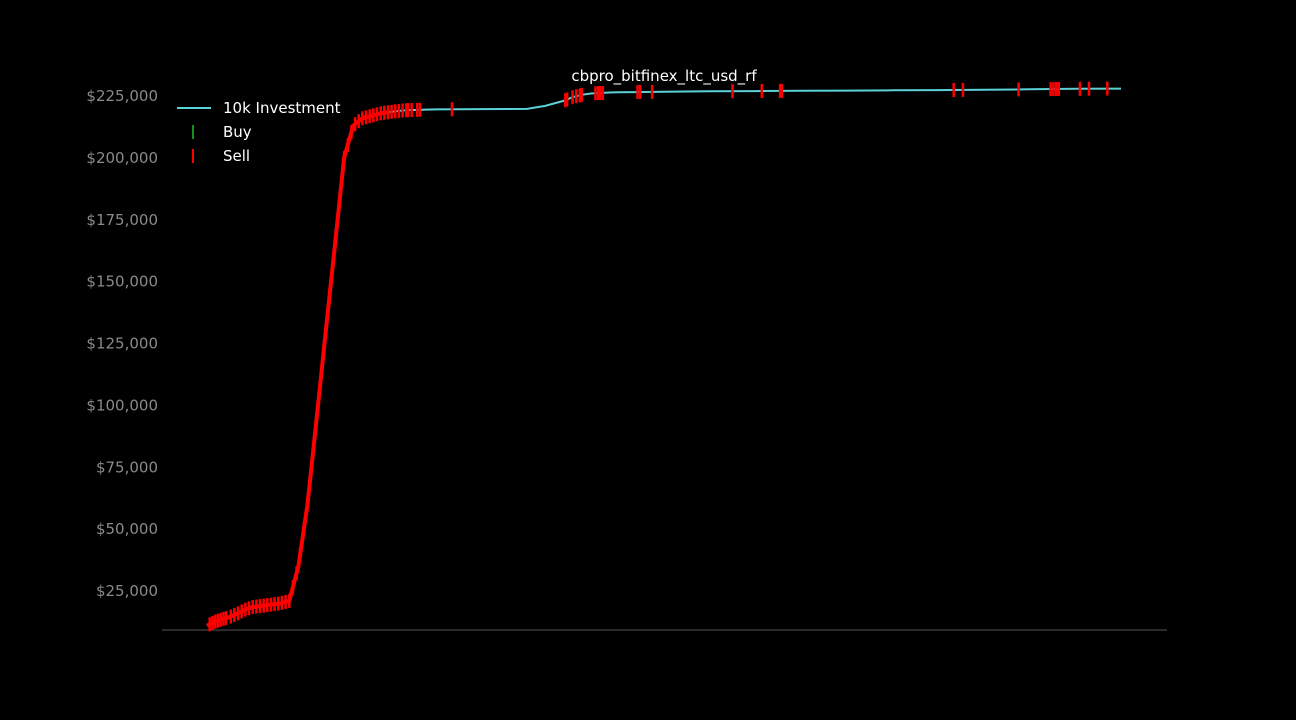  Describe the element at coordinates (127, 529) in the screenshot. I see `y-tick-label: $50,000` at that location.